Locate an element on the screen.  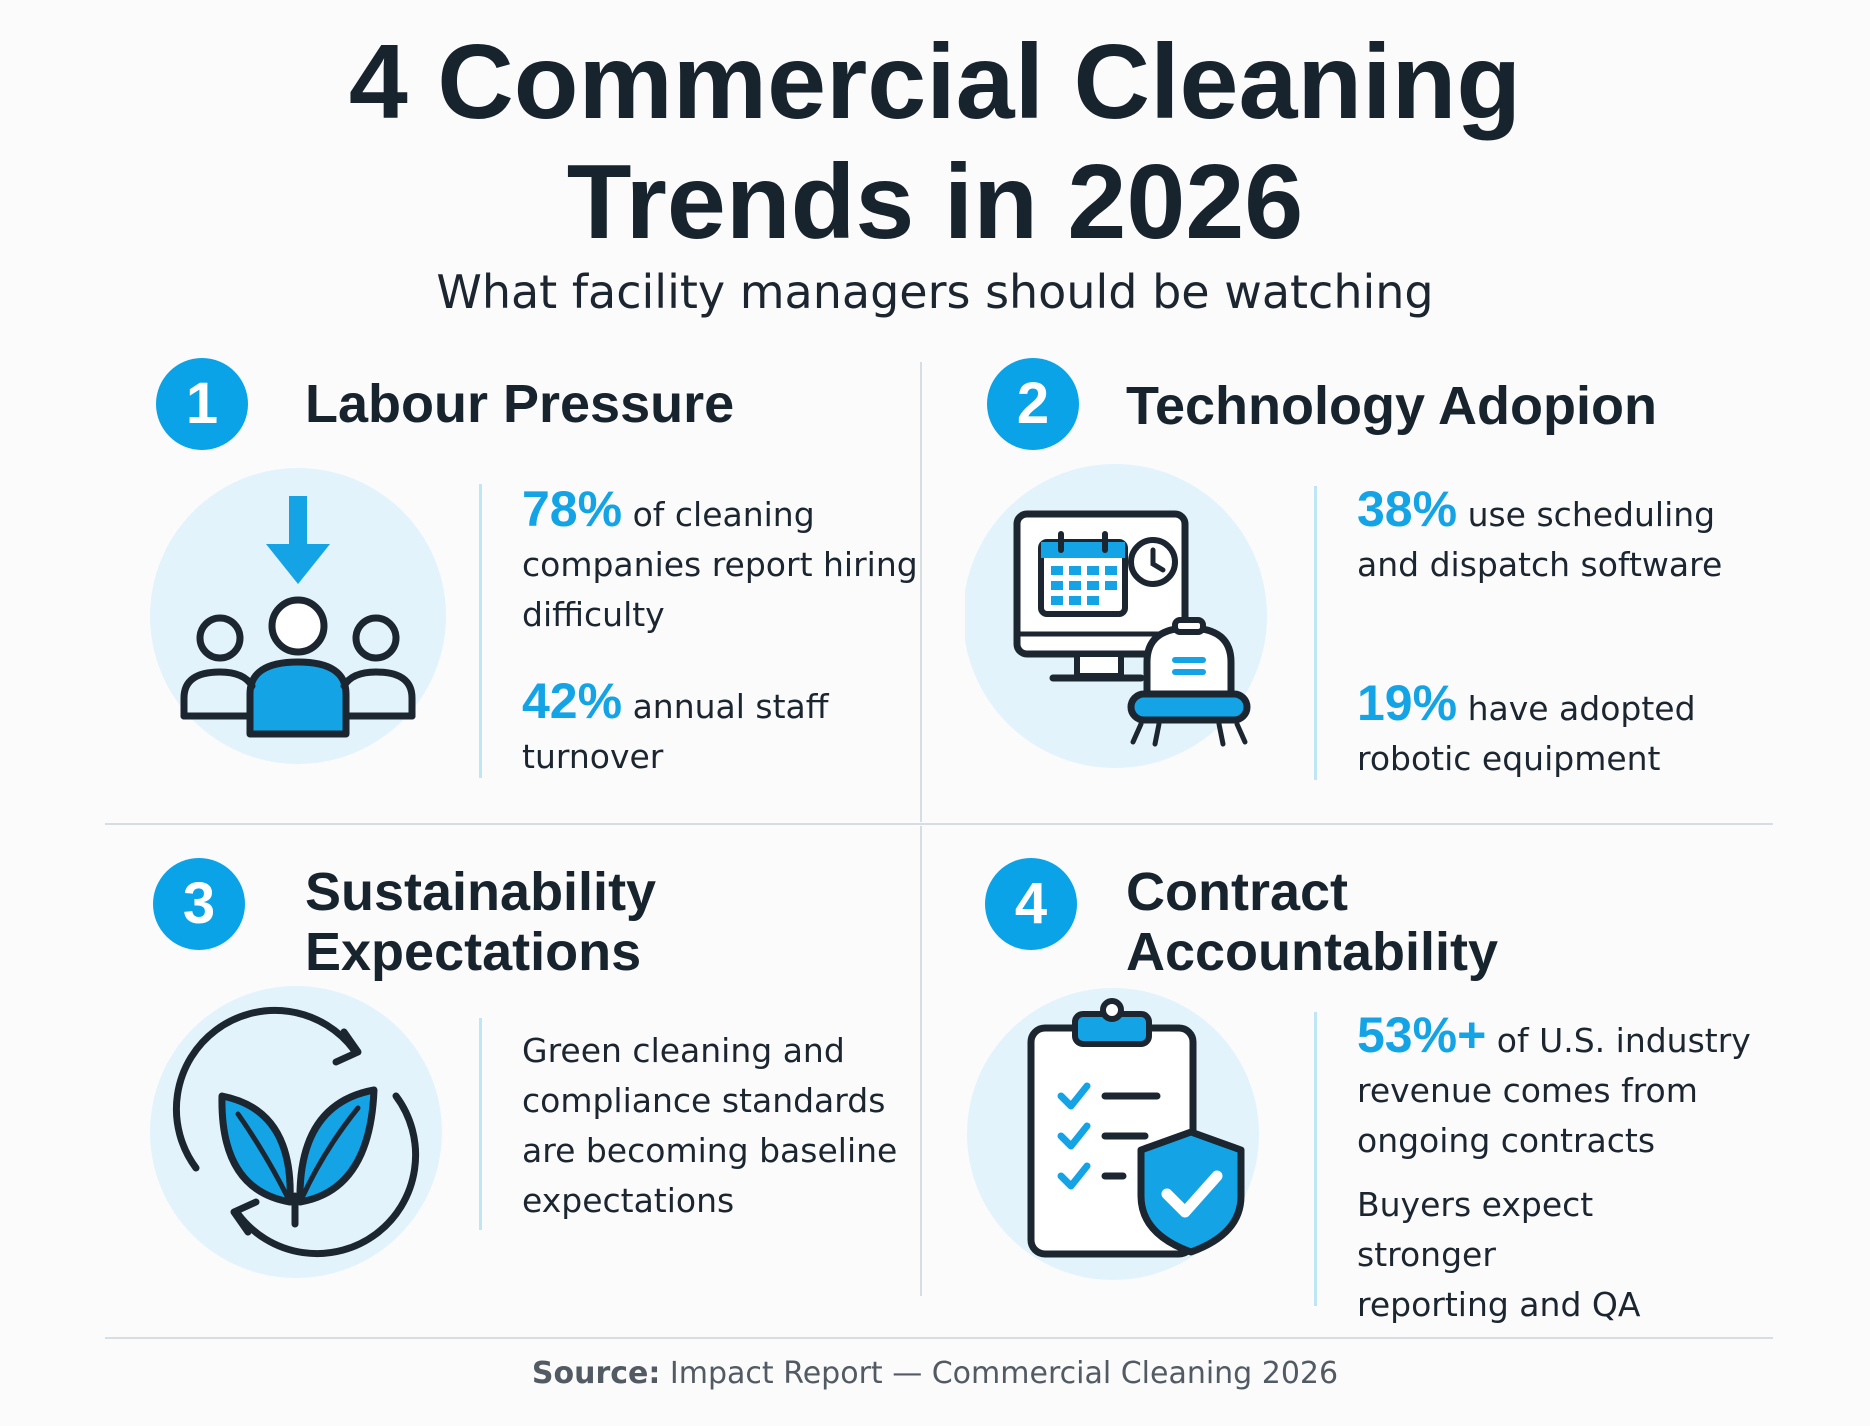
trend-title-line: Contract is located at coordinates (1237, 892).